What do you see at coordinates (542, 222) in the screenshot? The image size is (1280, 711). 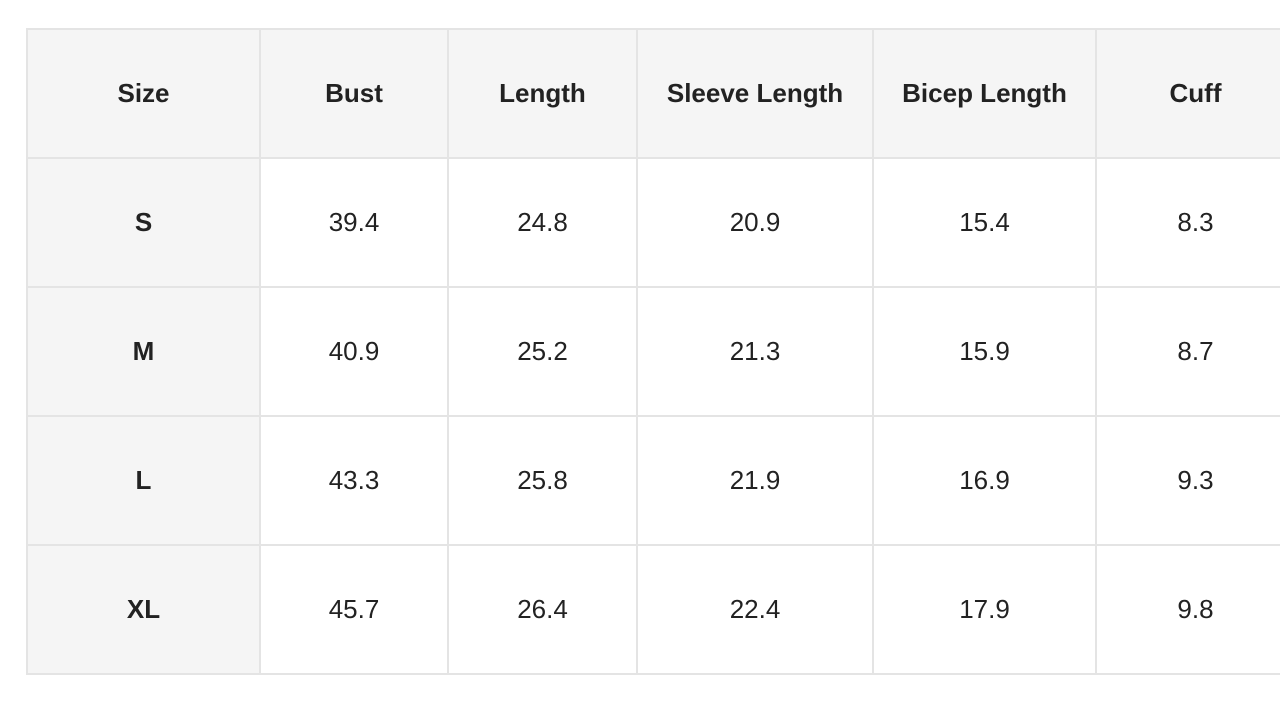 I see `measurement-cell: 24.8` at bounding box center [542, 222].